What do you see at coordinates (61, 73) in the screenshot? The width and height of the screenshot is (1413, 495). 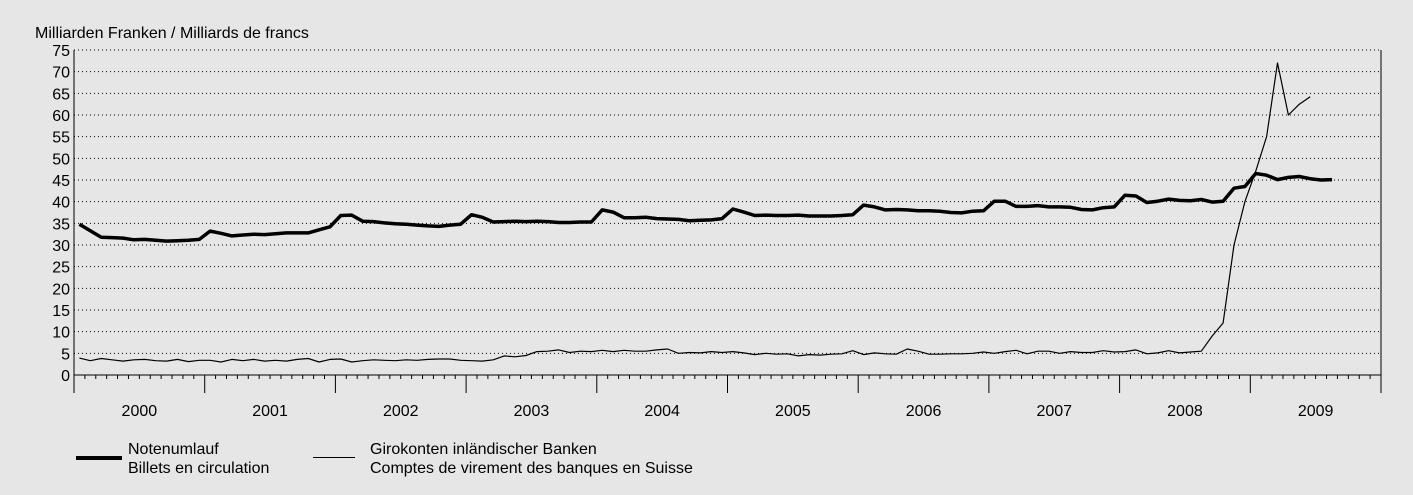 I see `y-tick-label: 70` at bounding box center [61, 73].